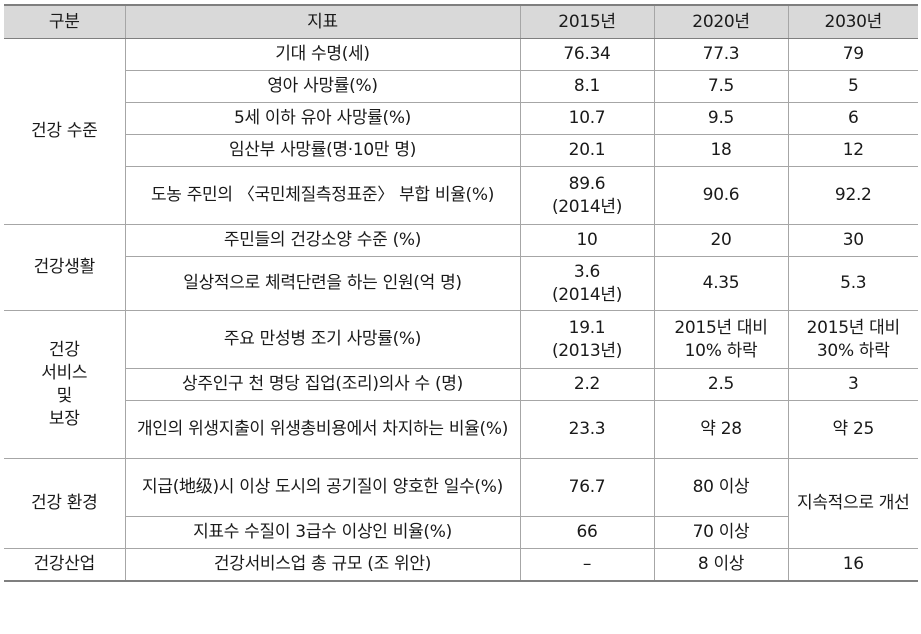 This screenshot has height=634, width=921. Describe the element at coordinates (721, 487) in the screenshot. I see `value-2020: 80 이상` at that location.